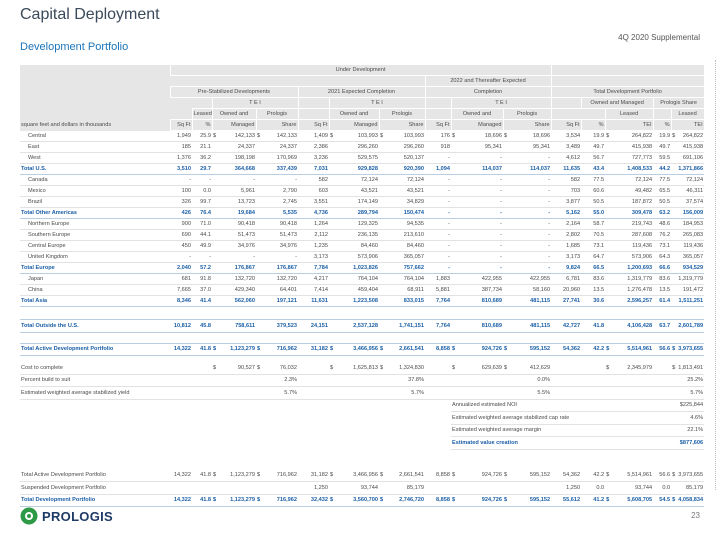  I want to click on cell: 58,160, so click(527, 290).